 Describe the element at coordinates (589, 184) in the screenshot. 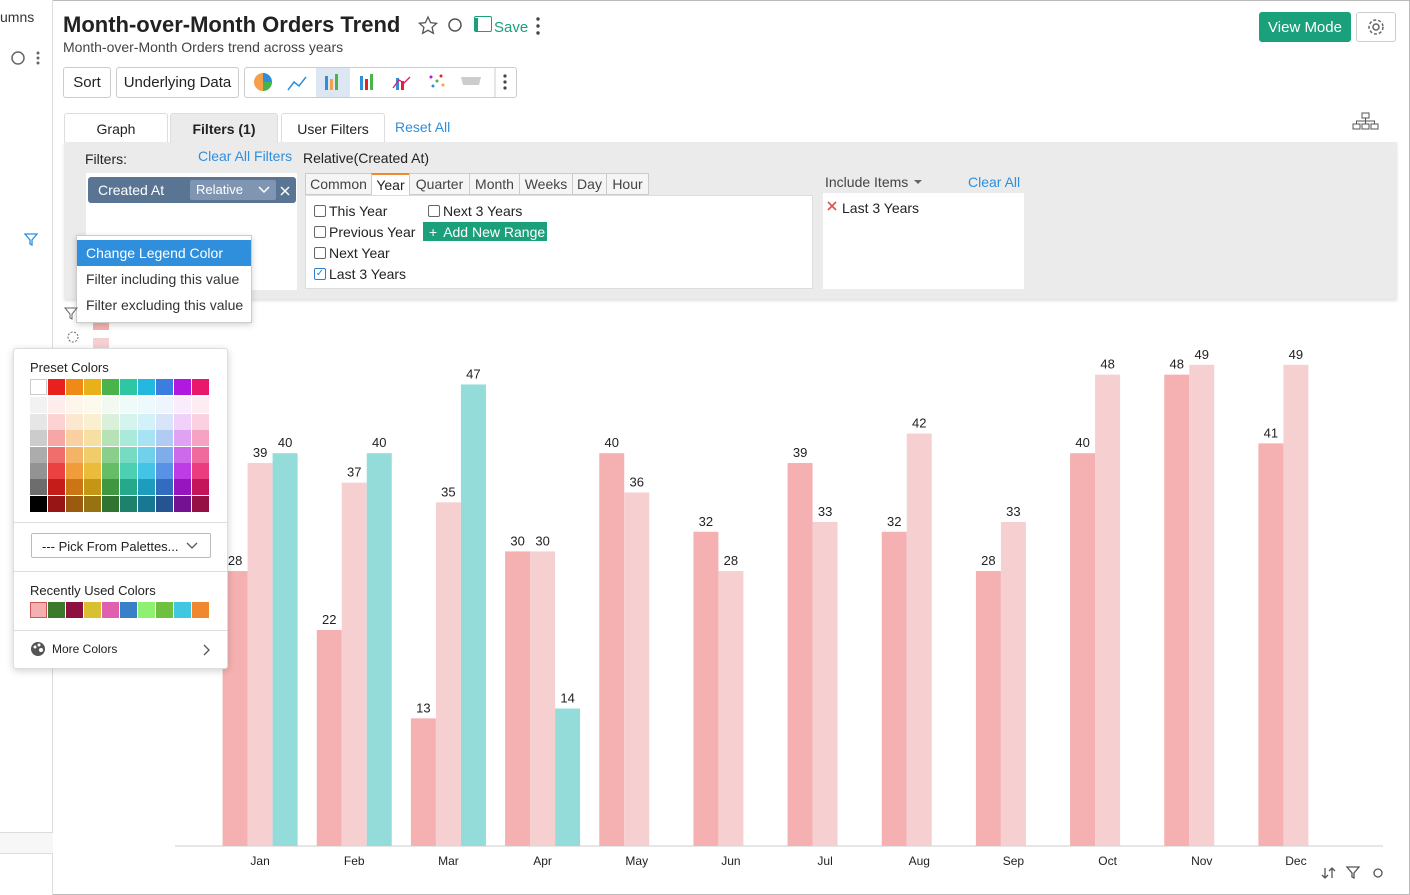

I see `period-tab: Day` at that location.